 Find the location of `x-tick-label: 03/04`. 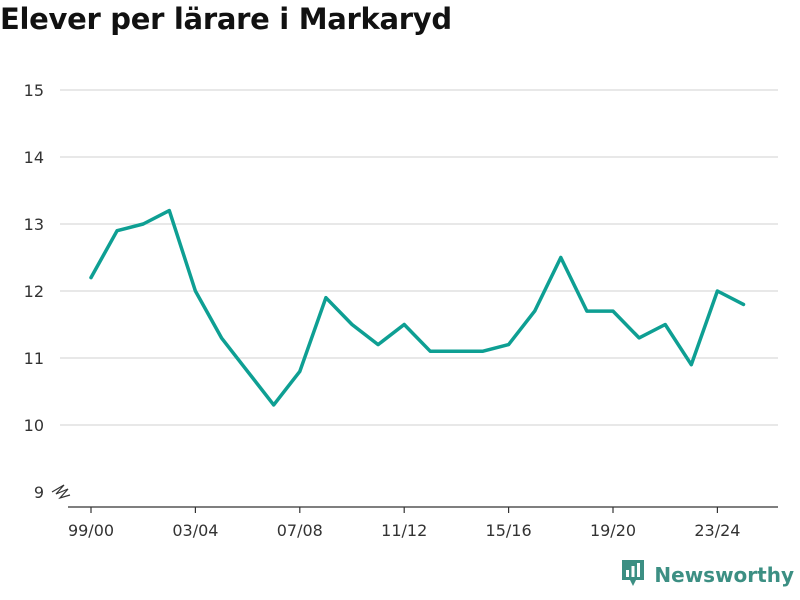

x-tick-label: 03/04 is located at coordinates (195, 530).